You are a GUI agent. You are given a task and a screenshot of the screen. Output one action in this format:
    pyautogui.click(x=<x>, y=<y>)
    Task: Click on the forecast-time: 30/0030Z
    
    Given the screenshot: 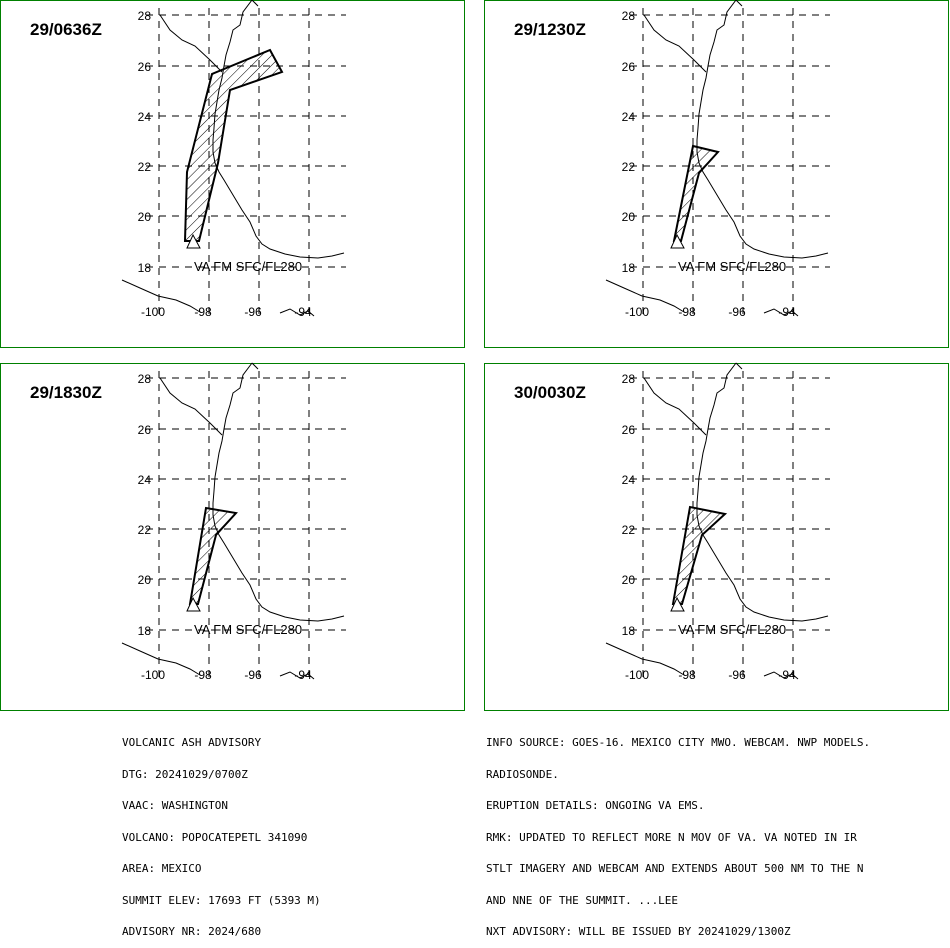 What is the action you would take?
    pyautogui.click(x=550, y=392)
    